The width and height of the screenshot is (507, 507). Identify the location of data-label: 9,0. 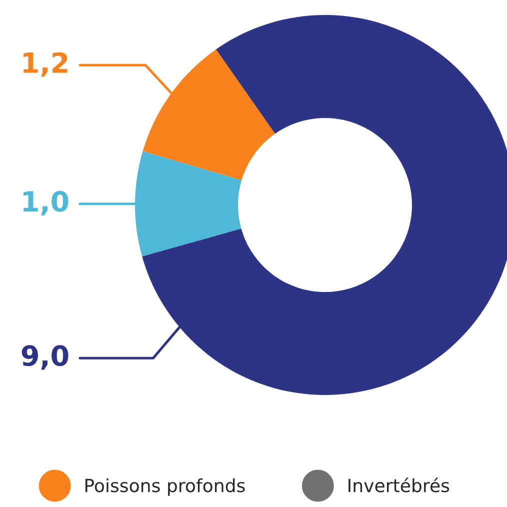
(45, 357).